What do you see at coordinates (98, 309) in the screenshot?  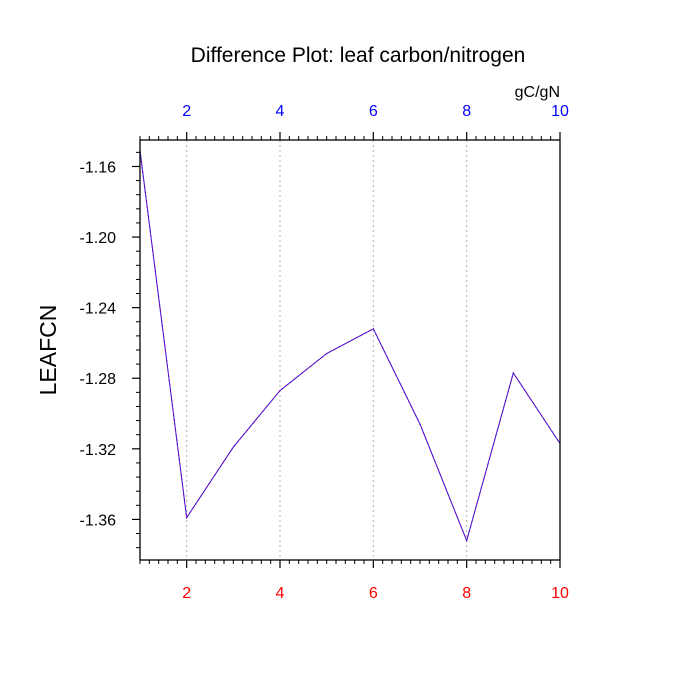 I see `y-tick-label-2: -1.24` at bounding box center [98, 309].